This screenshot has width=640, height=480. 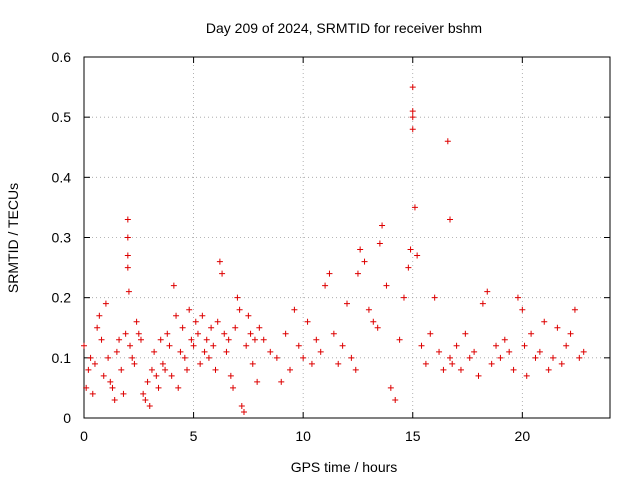 I want to click on y-tick-label: 0.4, so click(x=62, y=177).